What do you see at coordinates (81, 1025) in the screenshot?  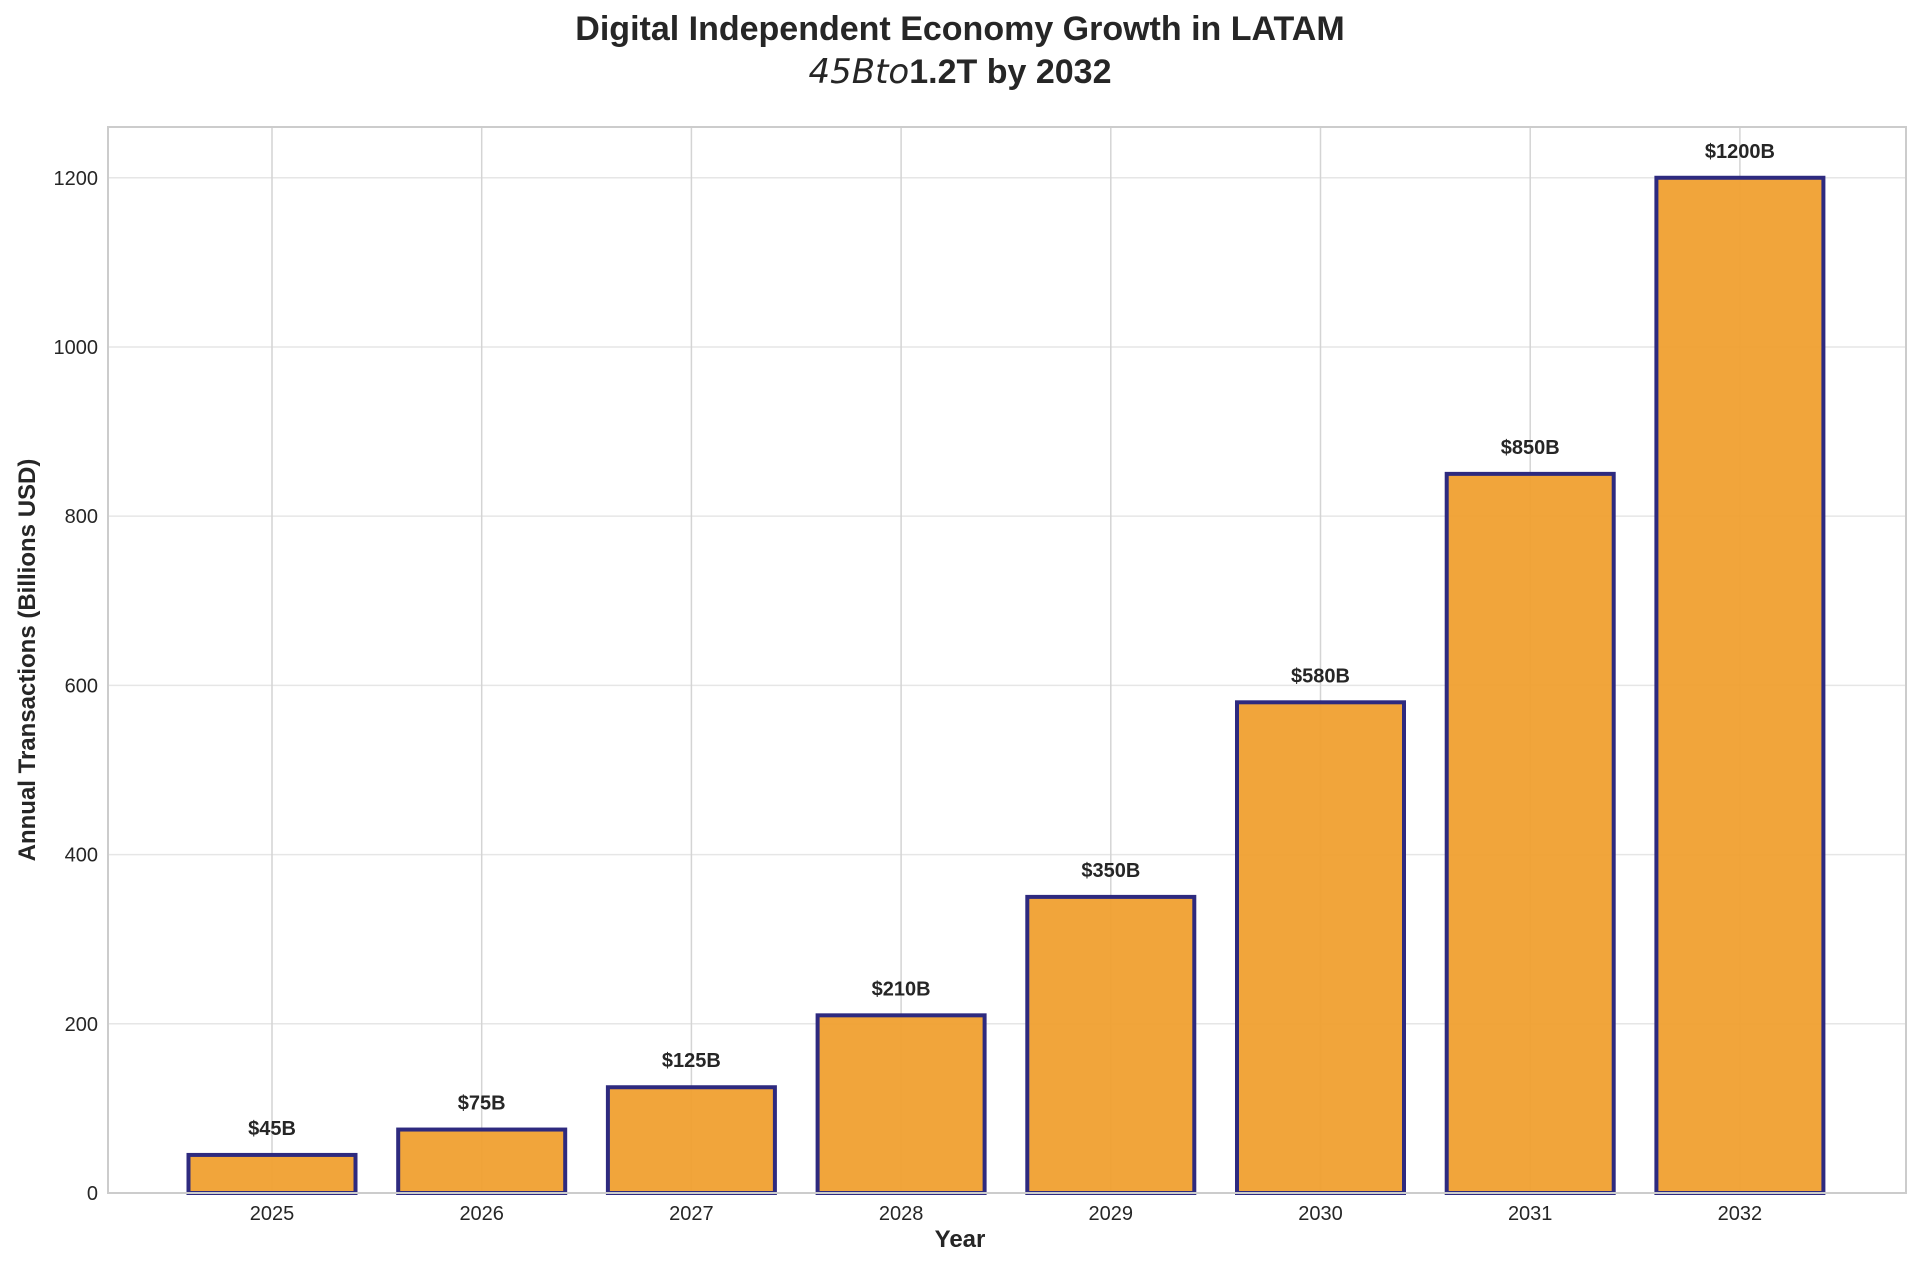 I see `y-tick-label: 200` at bounding box center [81, 1025].